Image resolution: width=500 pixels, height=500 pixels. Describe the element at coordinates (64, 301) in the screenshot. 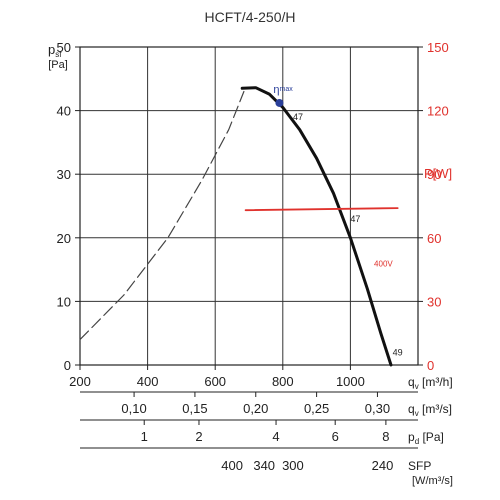

I see `y-tick-label-left: 10` at that location.